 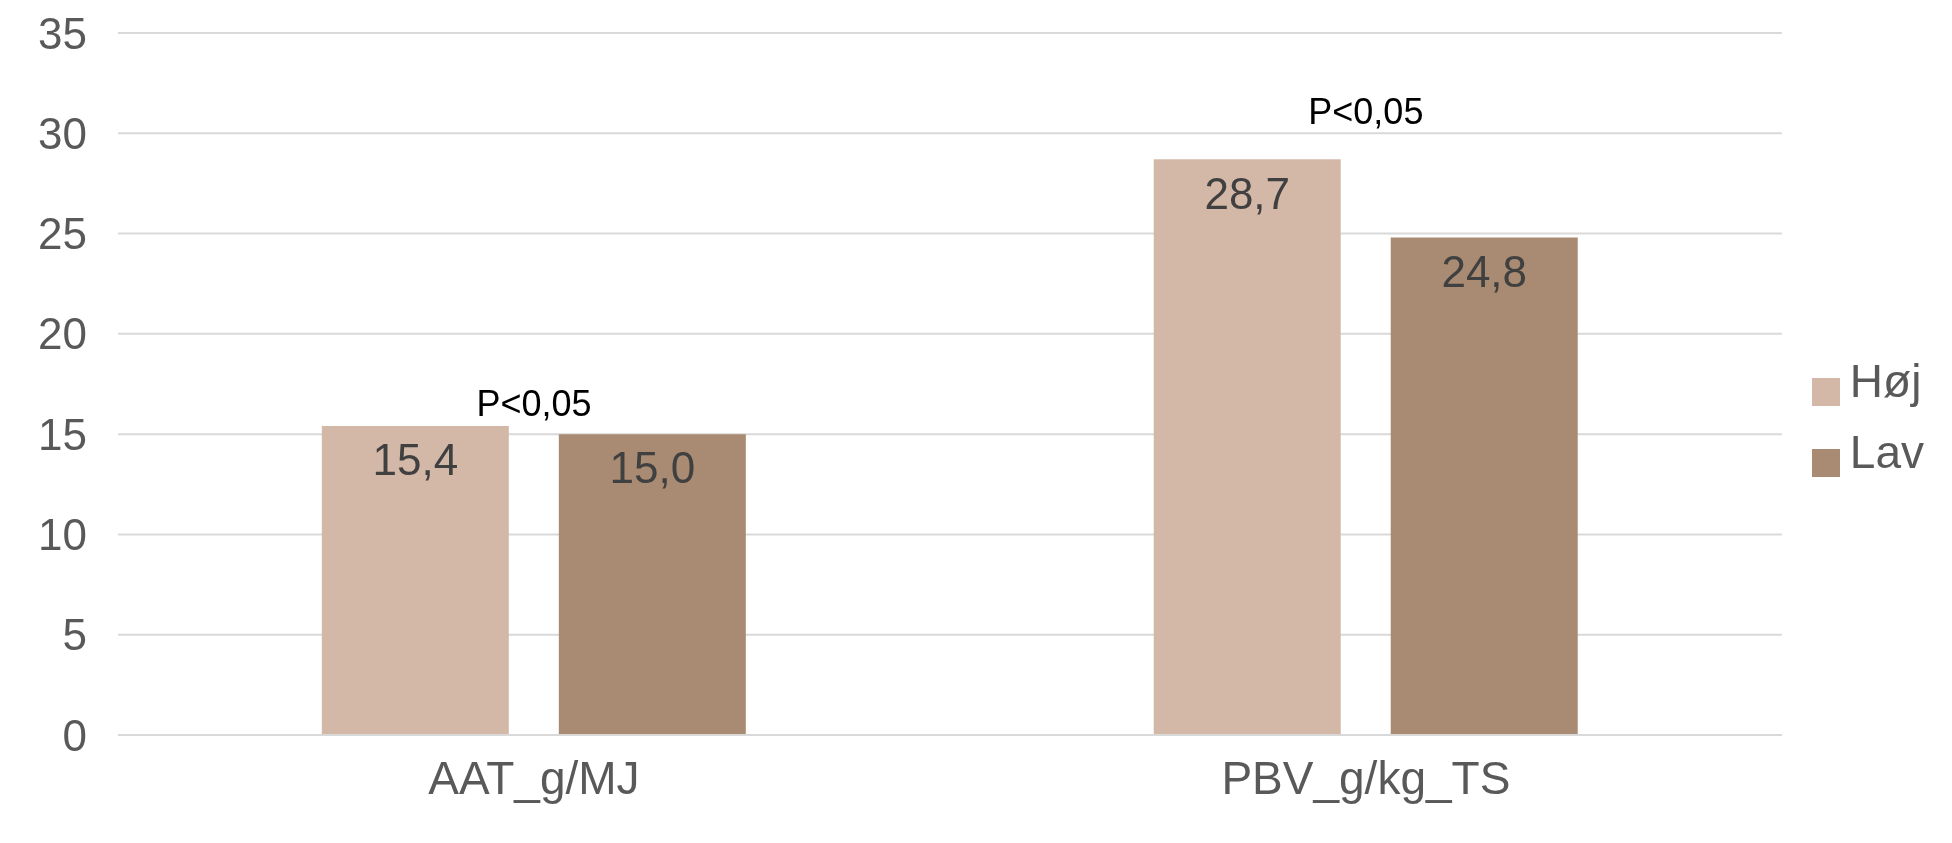 I want to click on data-label: 15,4, so click(x=415, y=460).